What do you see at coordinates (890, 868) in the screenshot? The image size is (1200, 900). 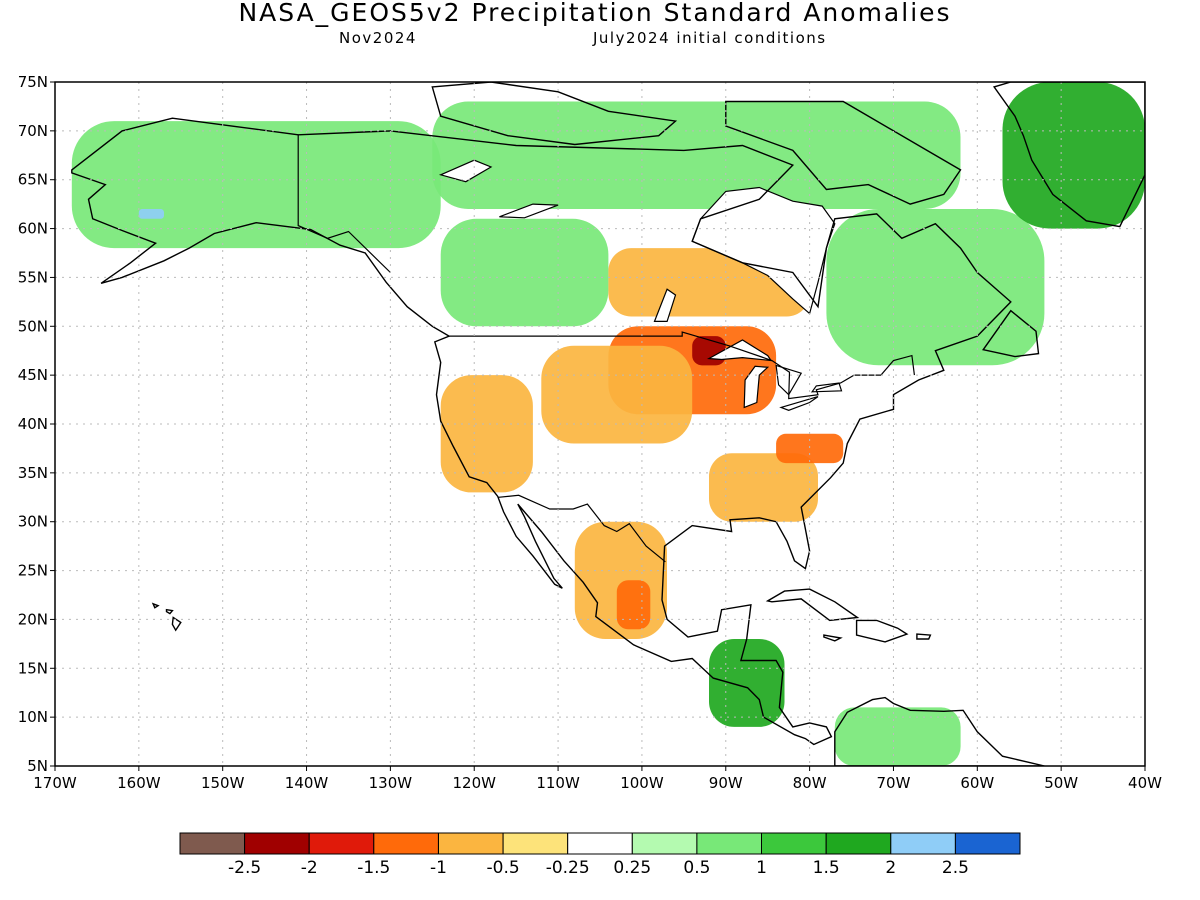 I see `colorbar-label: 2` at bounding box center [890, 868].